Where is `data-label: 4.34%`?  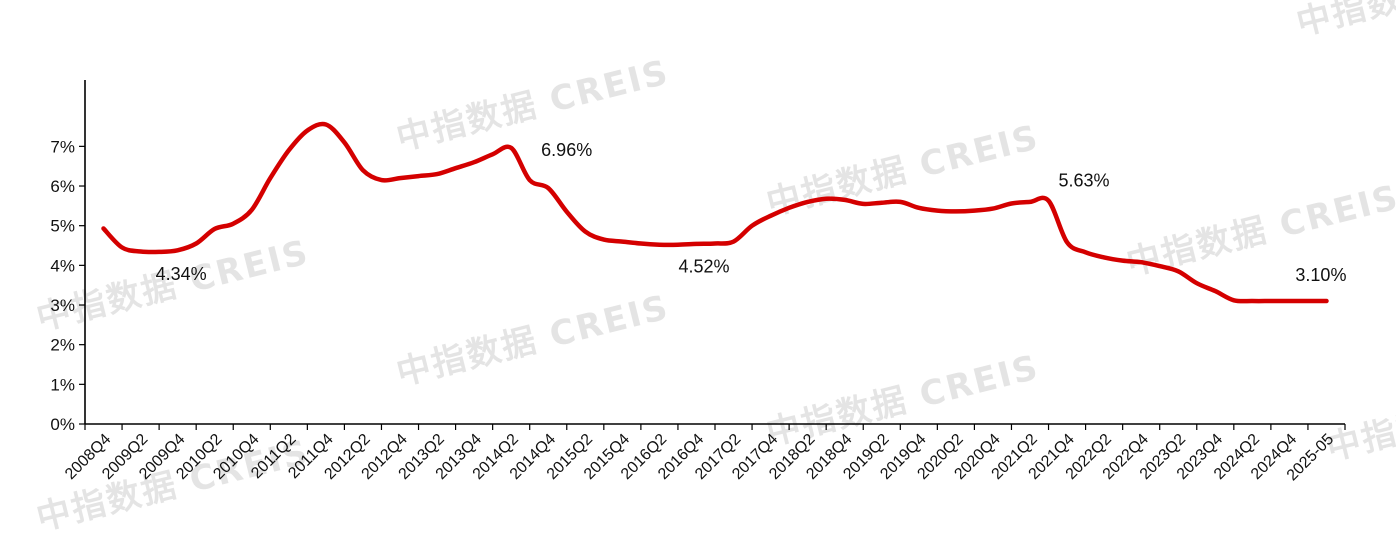 data-label: 4.34% is located at coordinates (181, 274).